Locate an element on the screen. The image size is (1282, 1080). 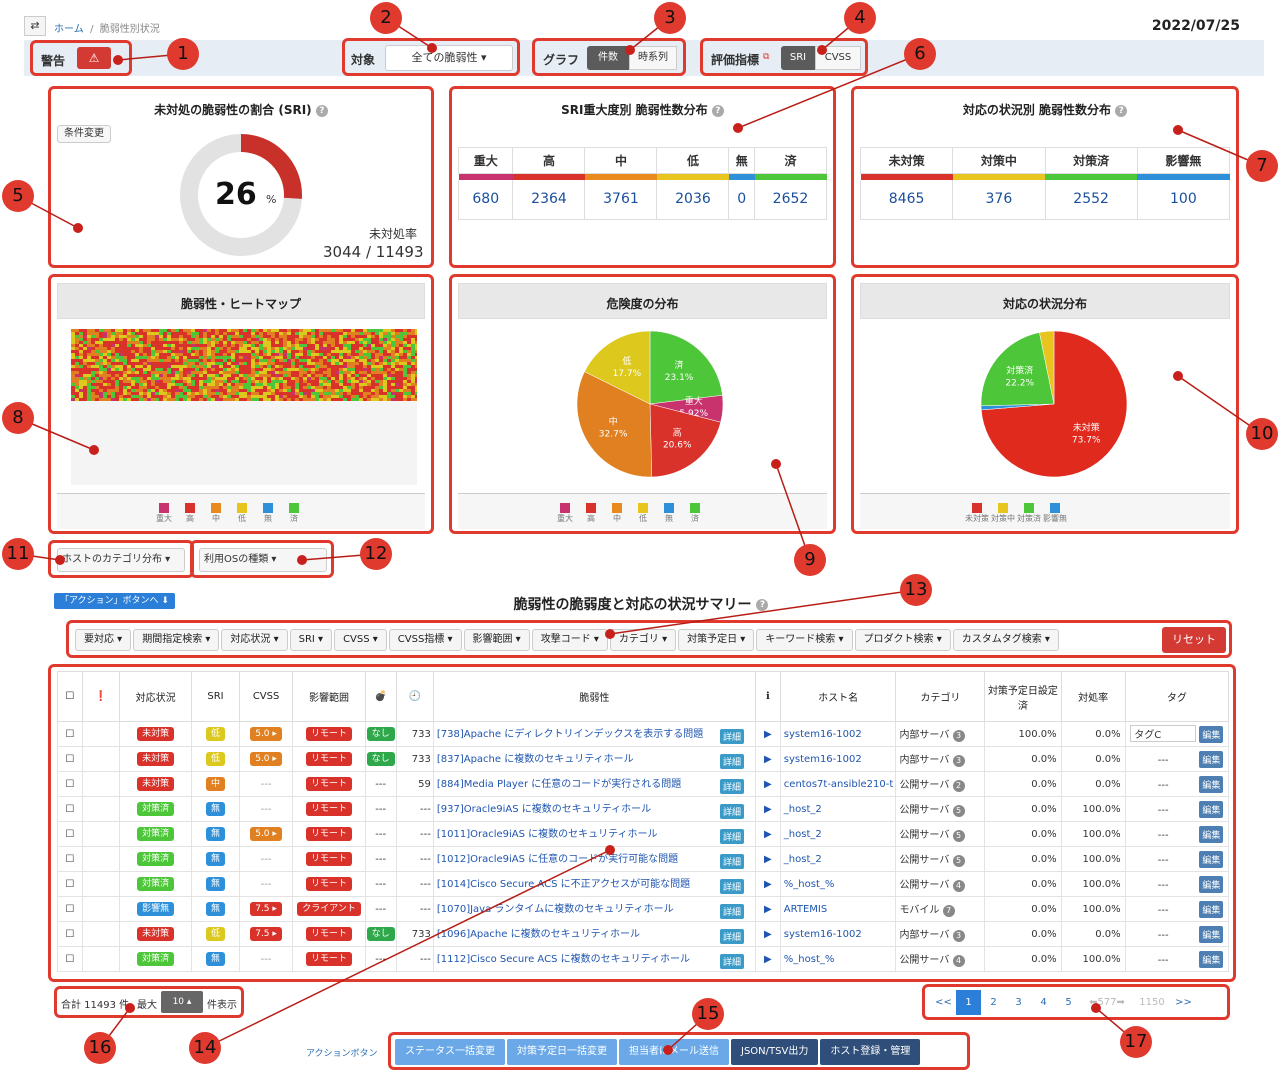
filter-button: 対応状況 ▾ is located at coordinates (254, 640).